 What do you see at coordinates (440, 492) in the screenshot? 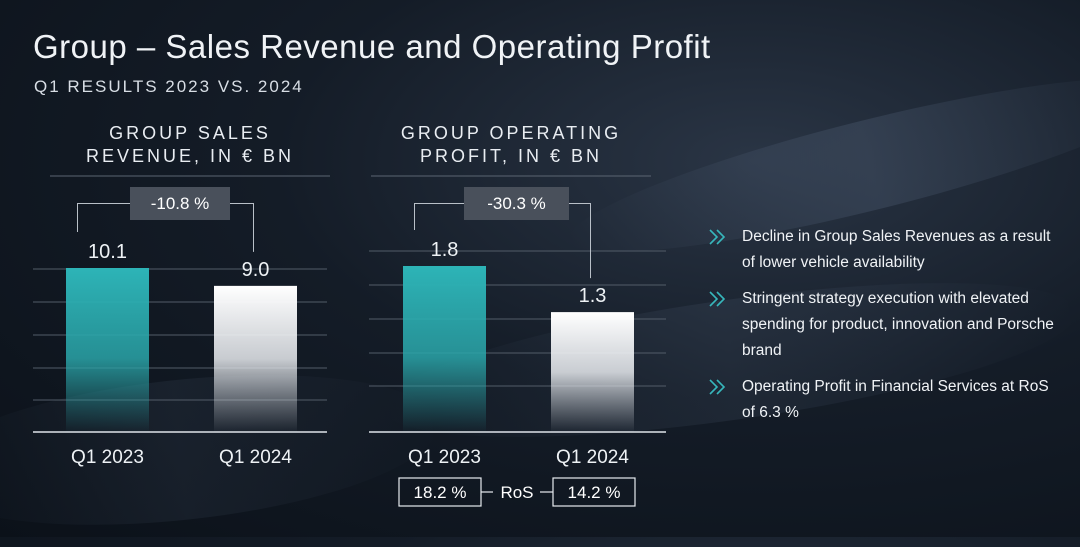
I see `ros-value: 18.2 %` at bounding box center [440, 492].